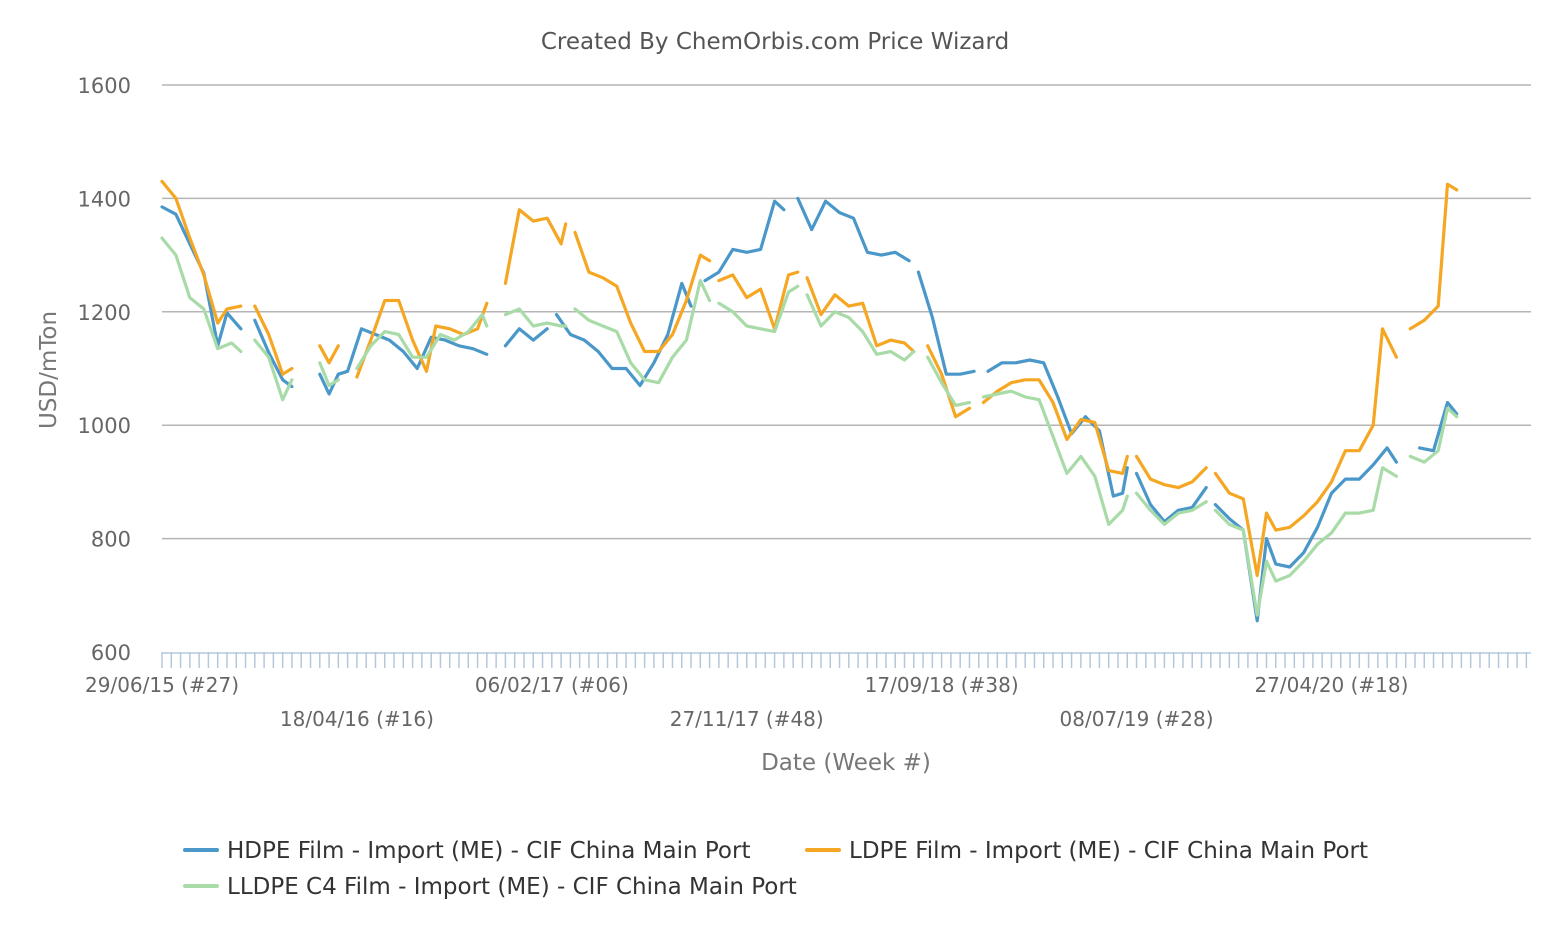 This screenshot has width=1552, height=930. Describe the element at coordinates (111, 653) in the screenshot. I see `y-tick-label: 600` at that location.